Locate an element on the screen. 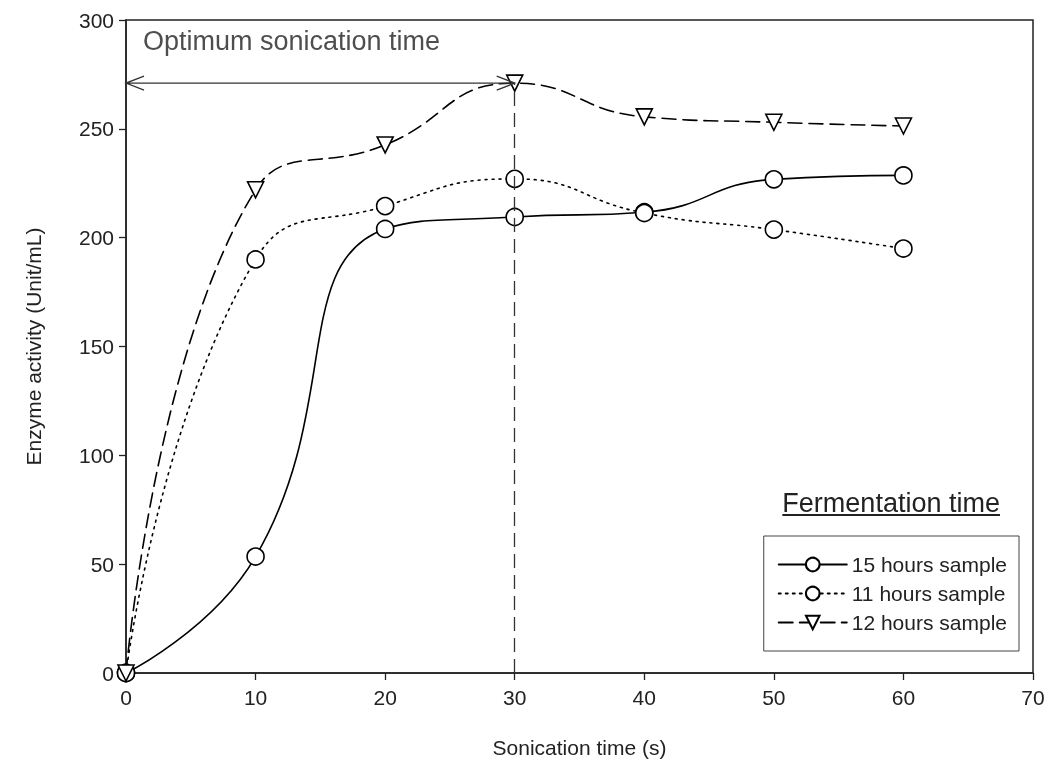 This screenshot has height=778, width=1051. x-axis-title: Sonication time (s) is located at coordinates (579, 747).